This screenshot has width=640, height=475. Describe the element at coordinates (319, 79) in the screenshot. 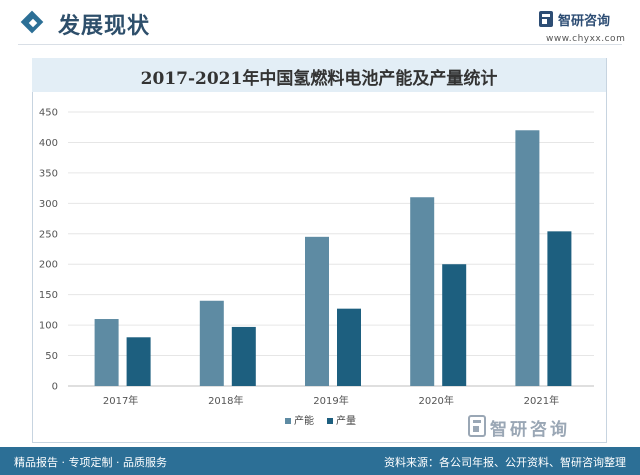

I see `chart-title: 2017-2021年中国氢燃料电池产能及产量统计` at that location.